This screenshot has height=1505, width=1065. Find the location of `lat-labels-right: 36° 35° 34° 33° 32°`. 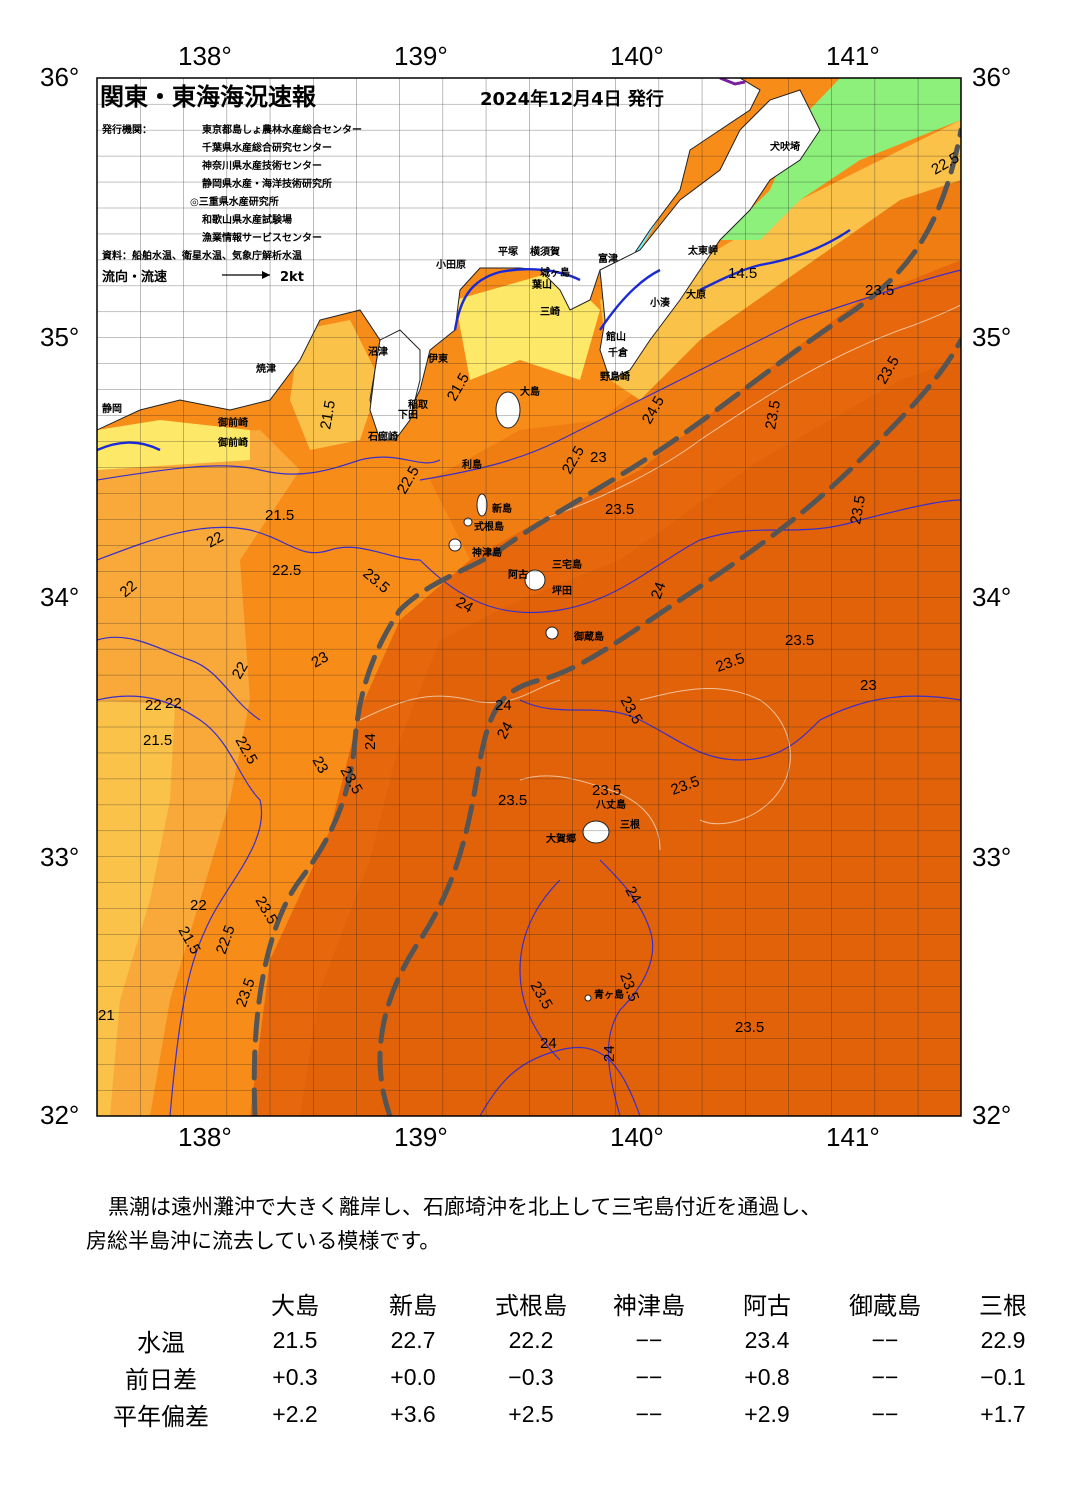

lat-labels-right: 36° 35° 34° 33° 32° is located at coordinates (991, 596).